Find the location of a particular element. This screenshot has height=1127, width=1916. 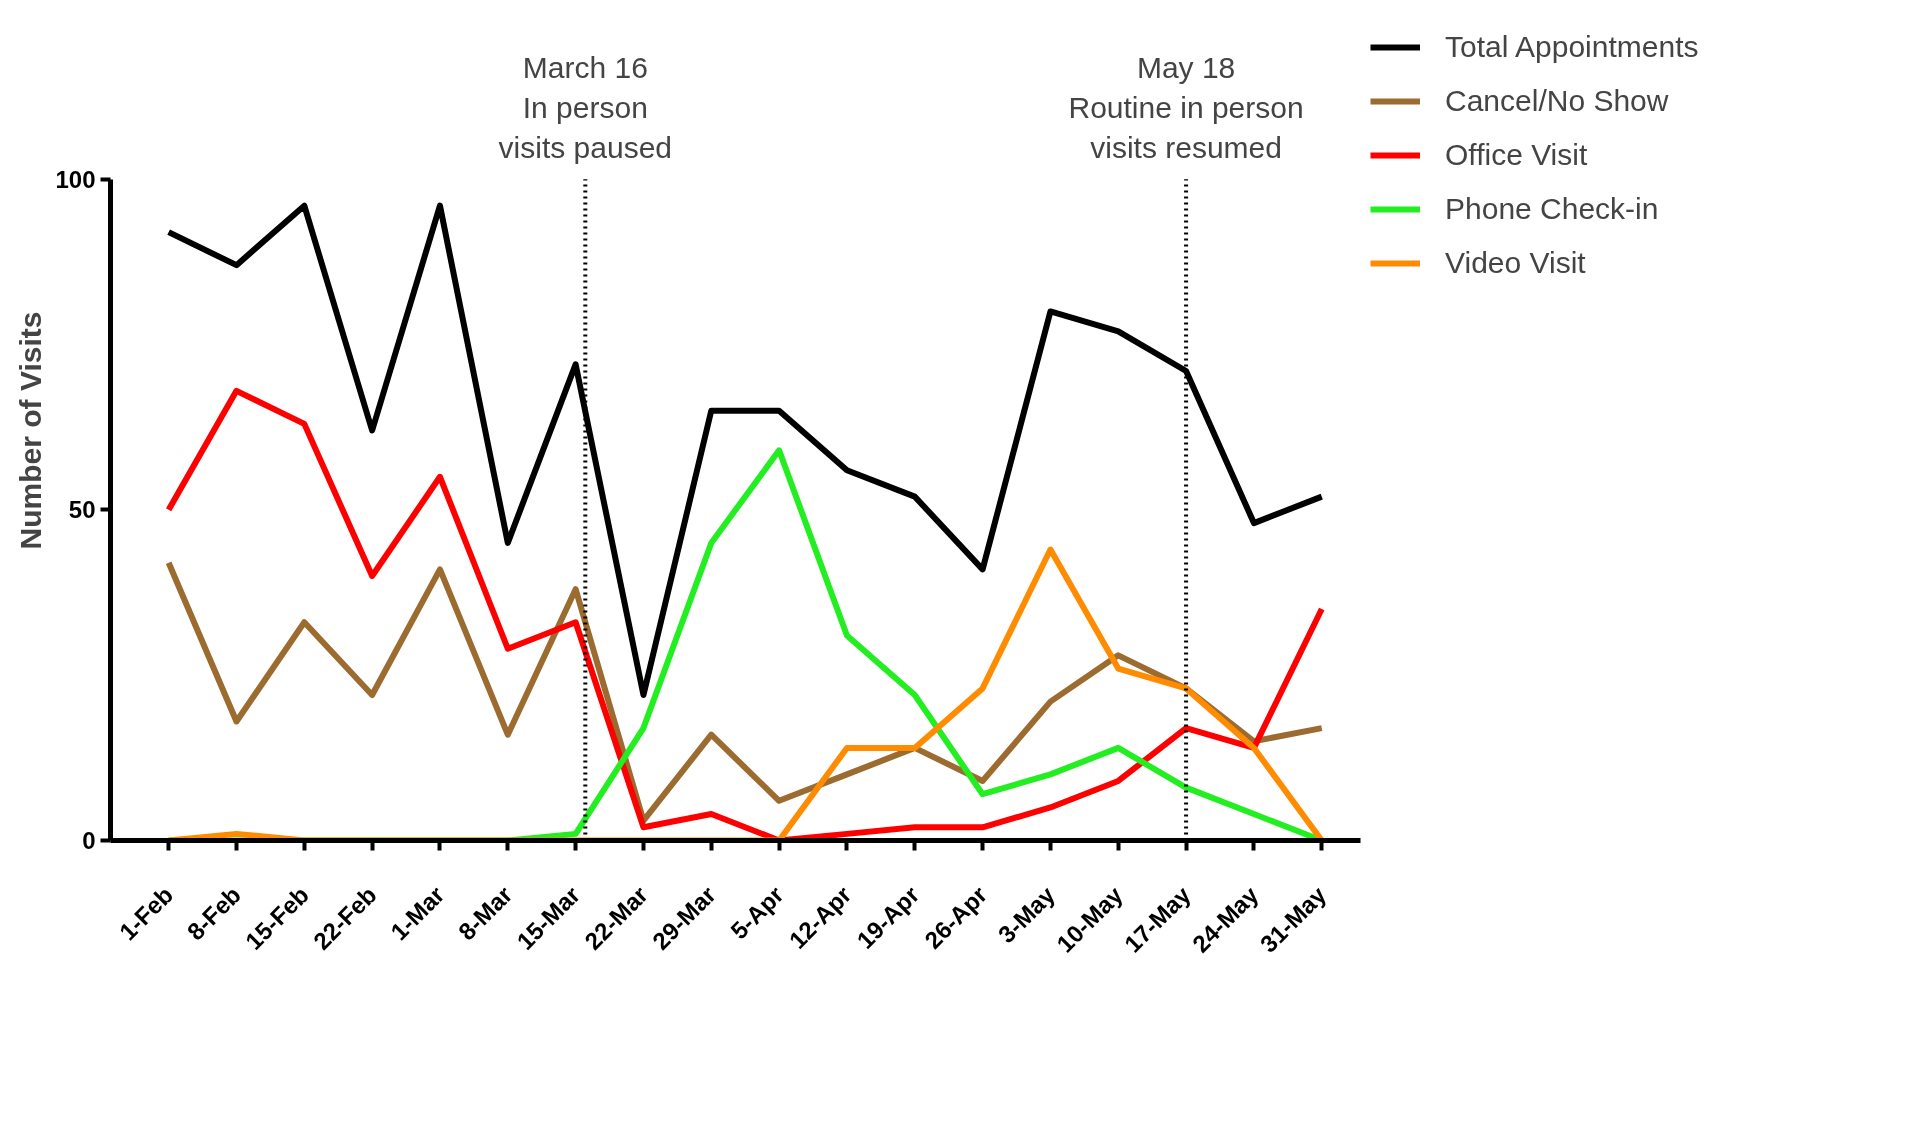

y-tick-label: 50 is located at coordinates (82, 510).